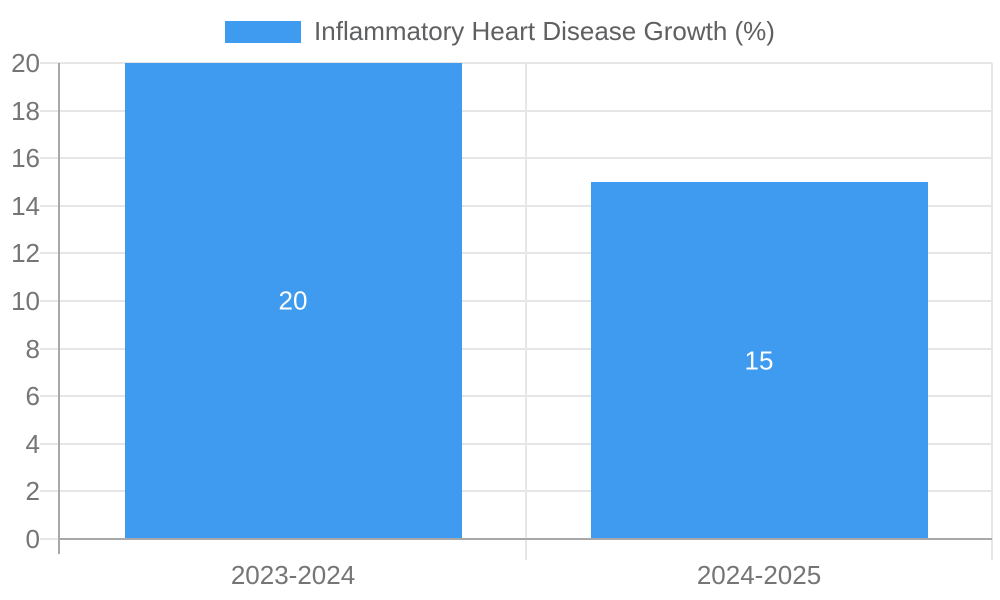 The height and width of the screenshot is (600, 1000). I want to click on x-axis-line, so click(525, 539).